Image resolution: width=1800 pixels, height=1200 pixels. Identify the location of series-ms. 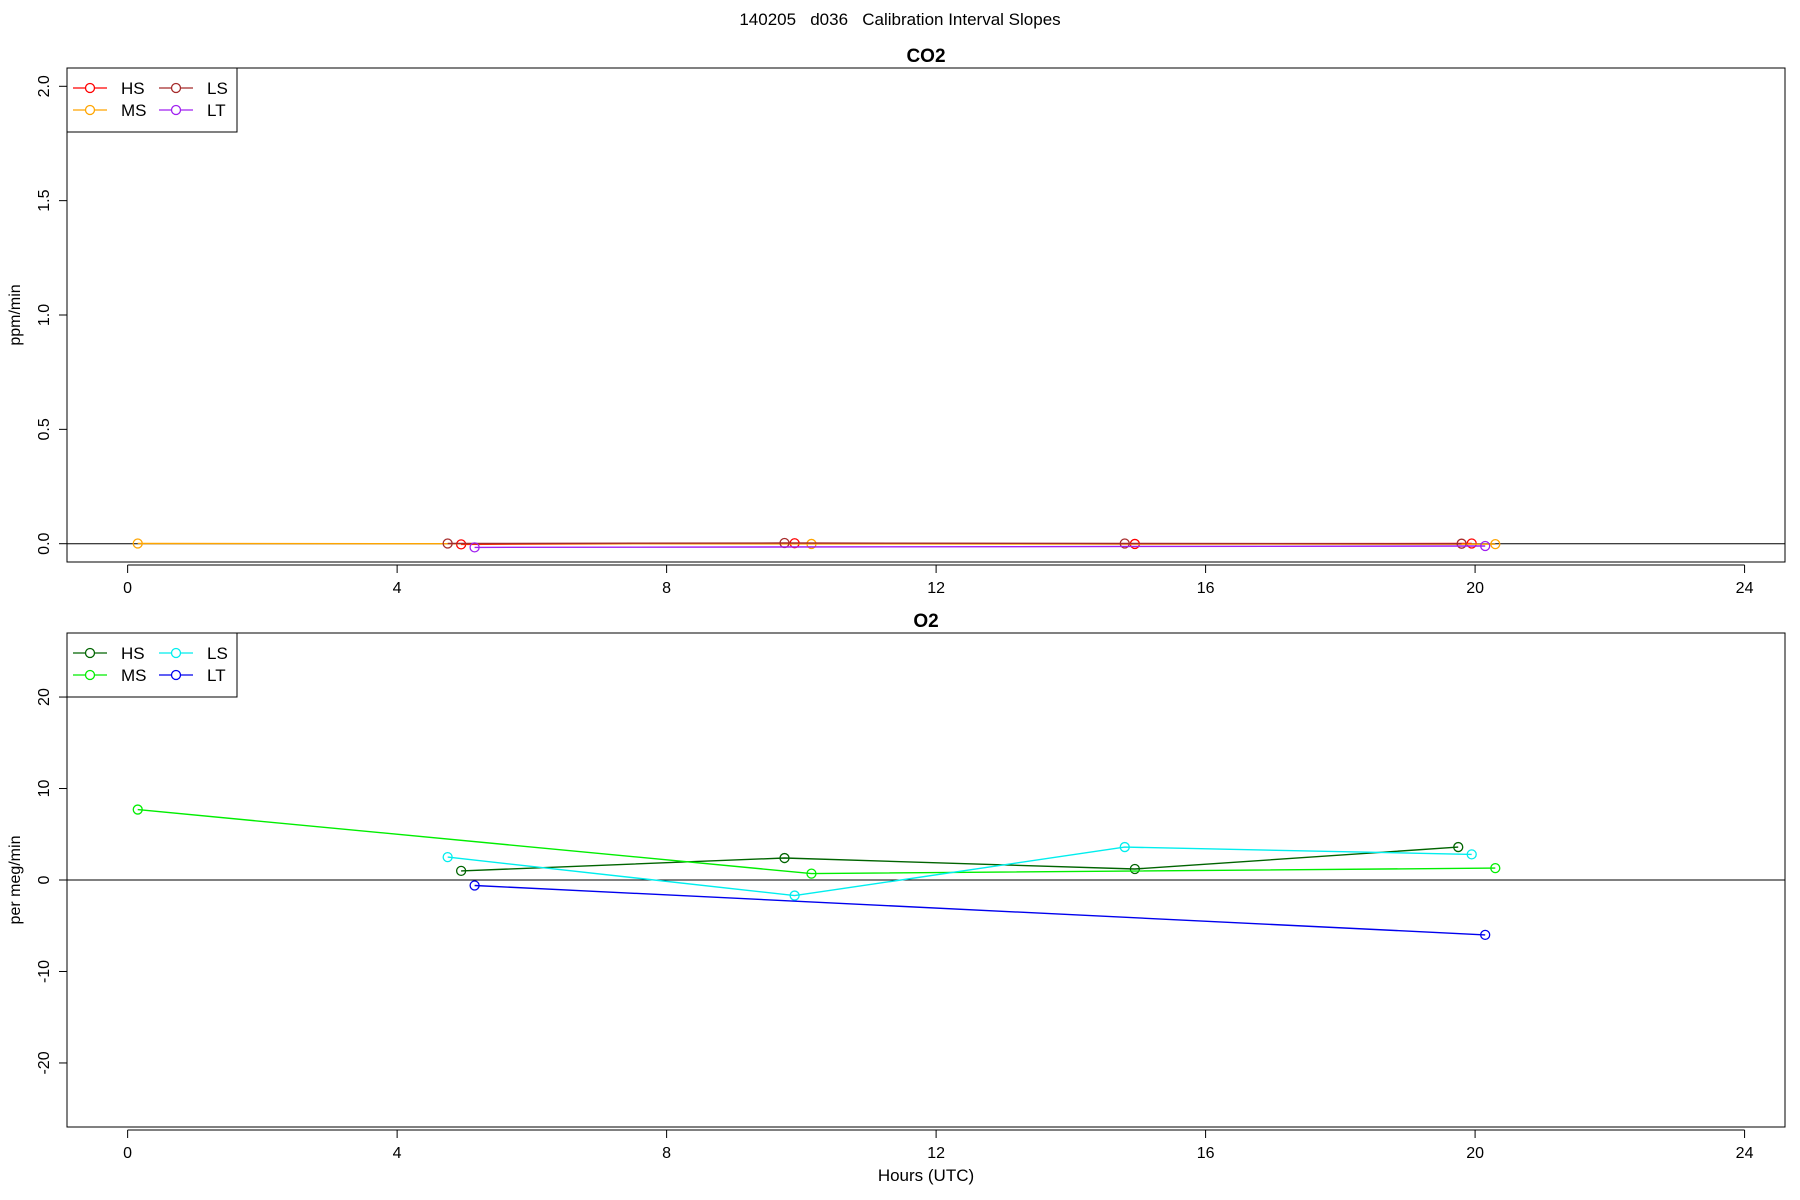
(816, 841).